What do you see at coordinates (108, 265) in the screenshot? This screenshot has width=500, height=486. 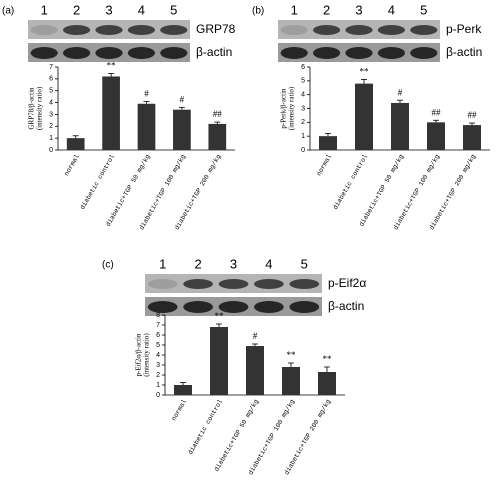 I see `panel-label: (c)` at bounding box center [108, 265].